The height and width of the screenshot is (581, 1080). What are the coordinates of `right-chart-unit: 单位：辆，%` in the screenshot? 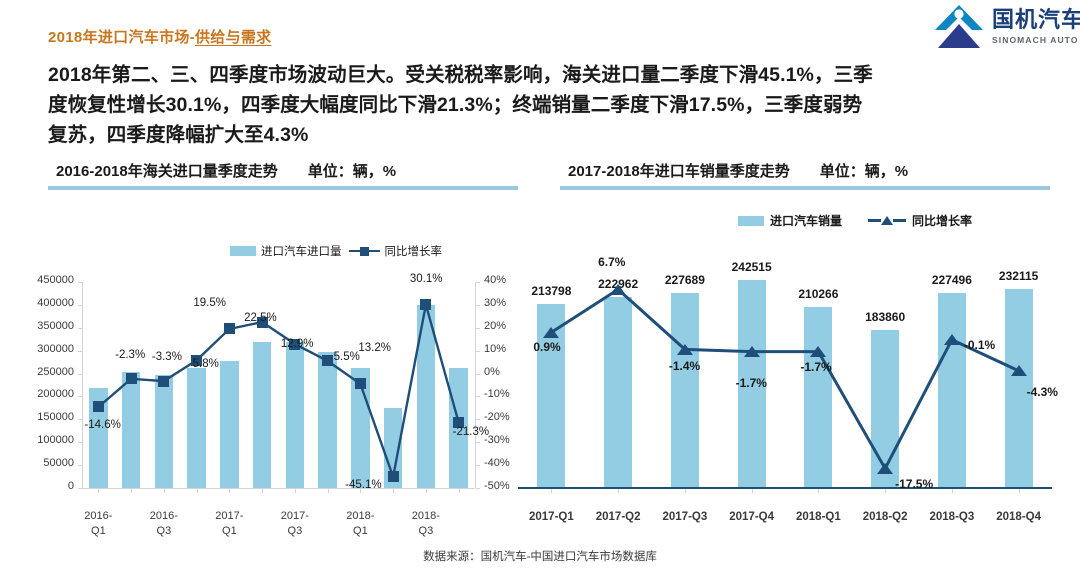 It's located at (864, 171).